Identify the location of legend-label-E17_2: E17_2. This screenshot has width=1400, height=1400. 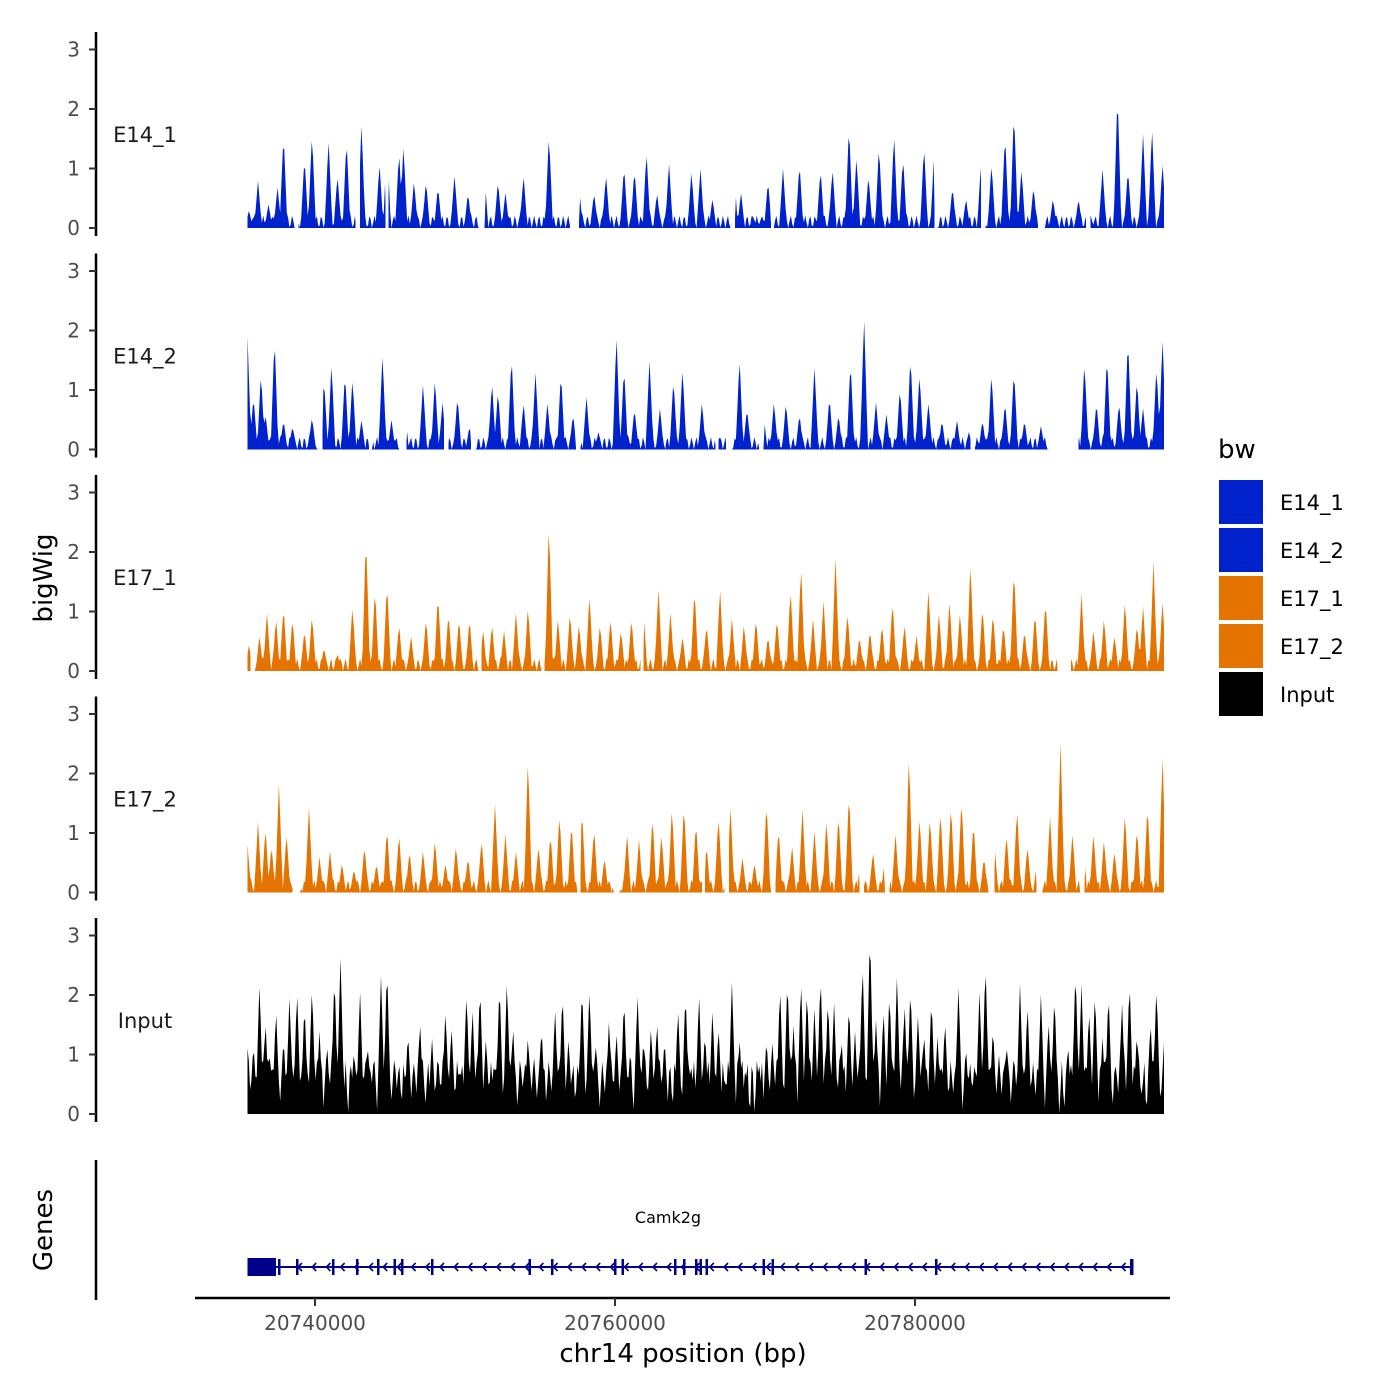
(1312, 647).